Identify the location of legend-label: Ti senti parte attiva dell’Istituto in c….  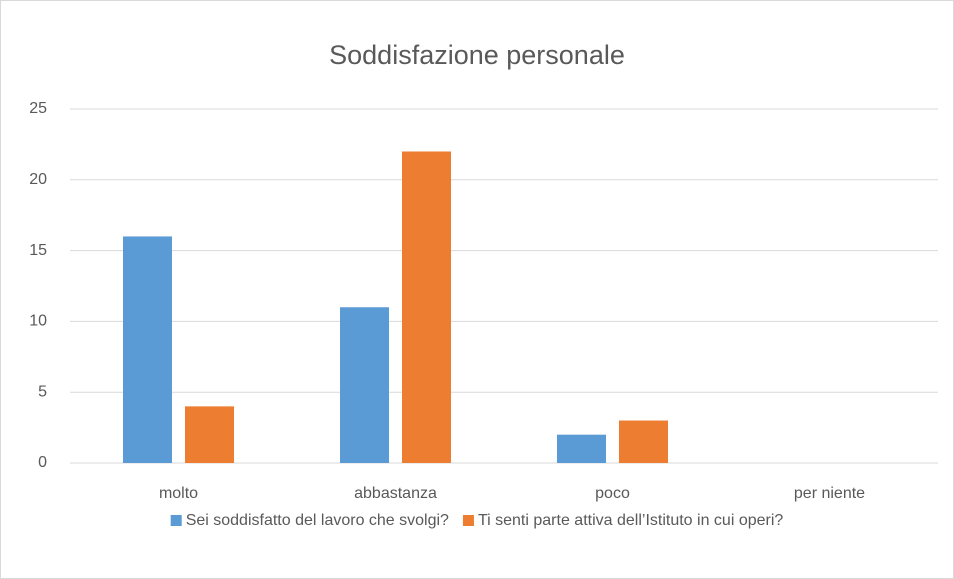
(630, 520).